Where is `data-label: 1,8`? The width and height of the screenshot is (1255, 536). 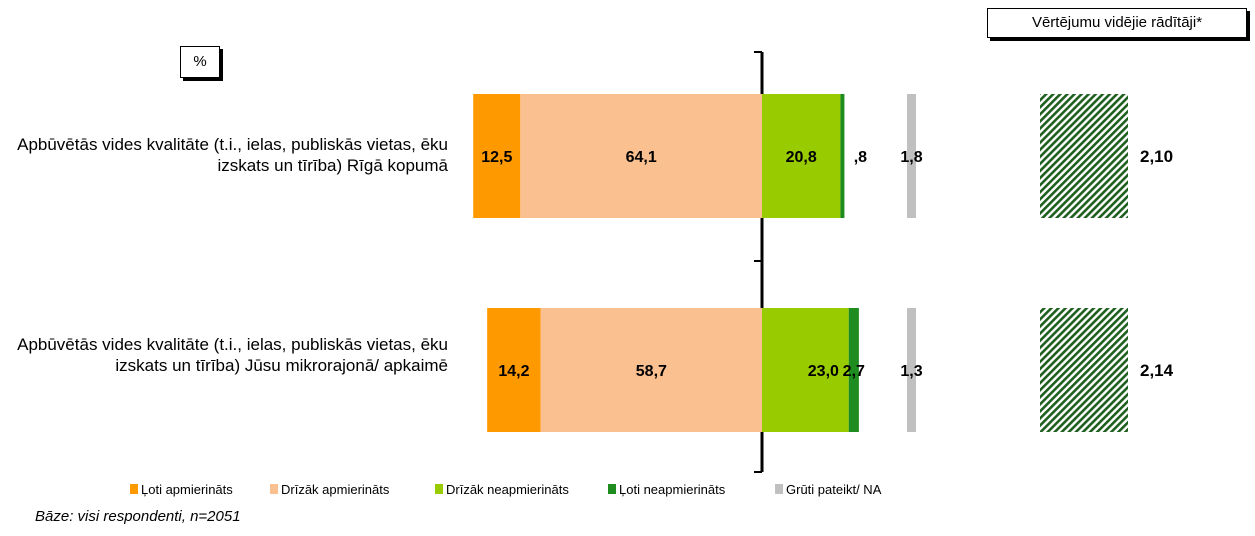
data-label: 1,8 is located at coordinates (911, 157).